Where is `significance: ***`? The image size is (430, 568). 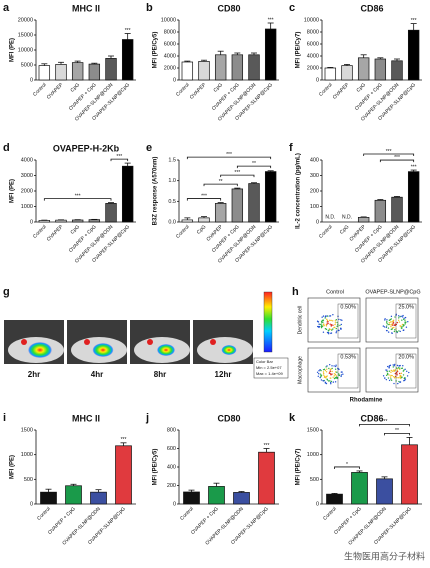
significance: *** is located at coordinates (271, 20).